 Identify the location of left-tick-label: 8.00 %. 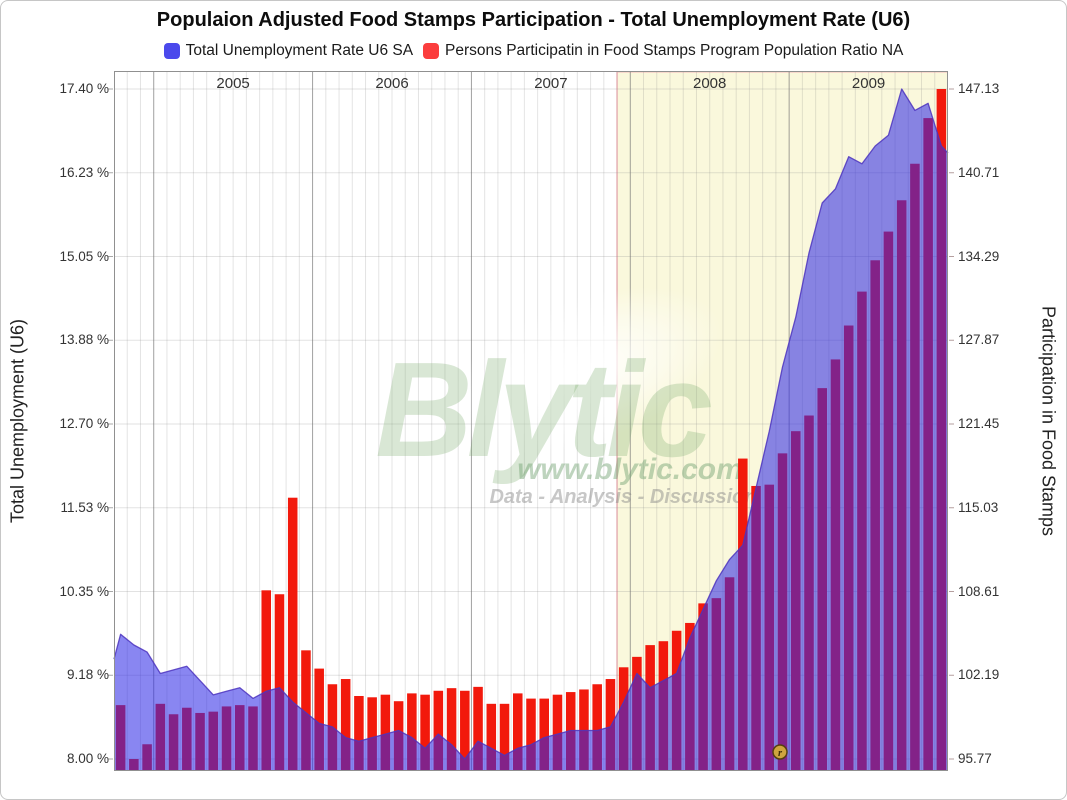
(87, 758).